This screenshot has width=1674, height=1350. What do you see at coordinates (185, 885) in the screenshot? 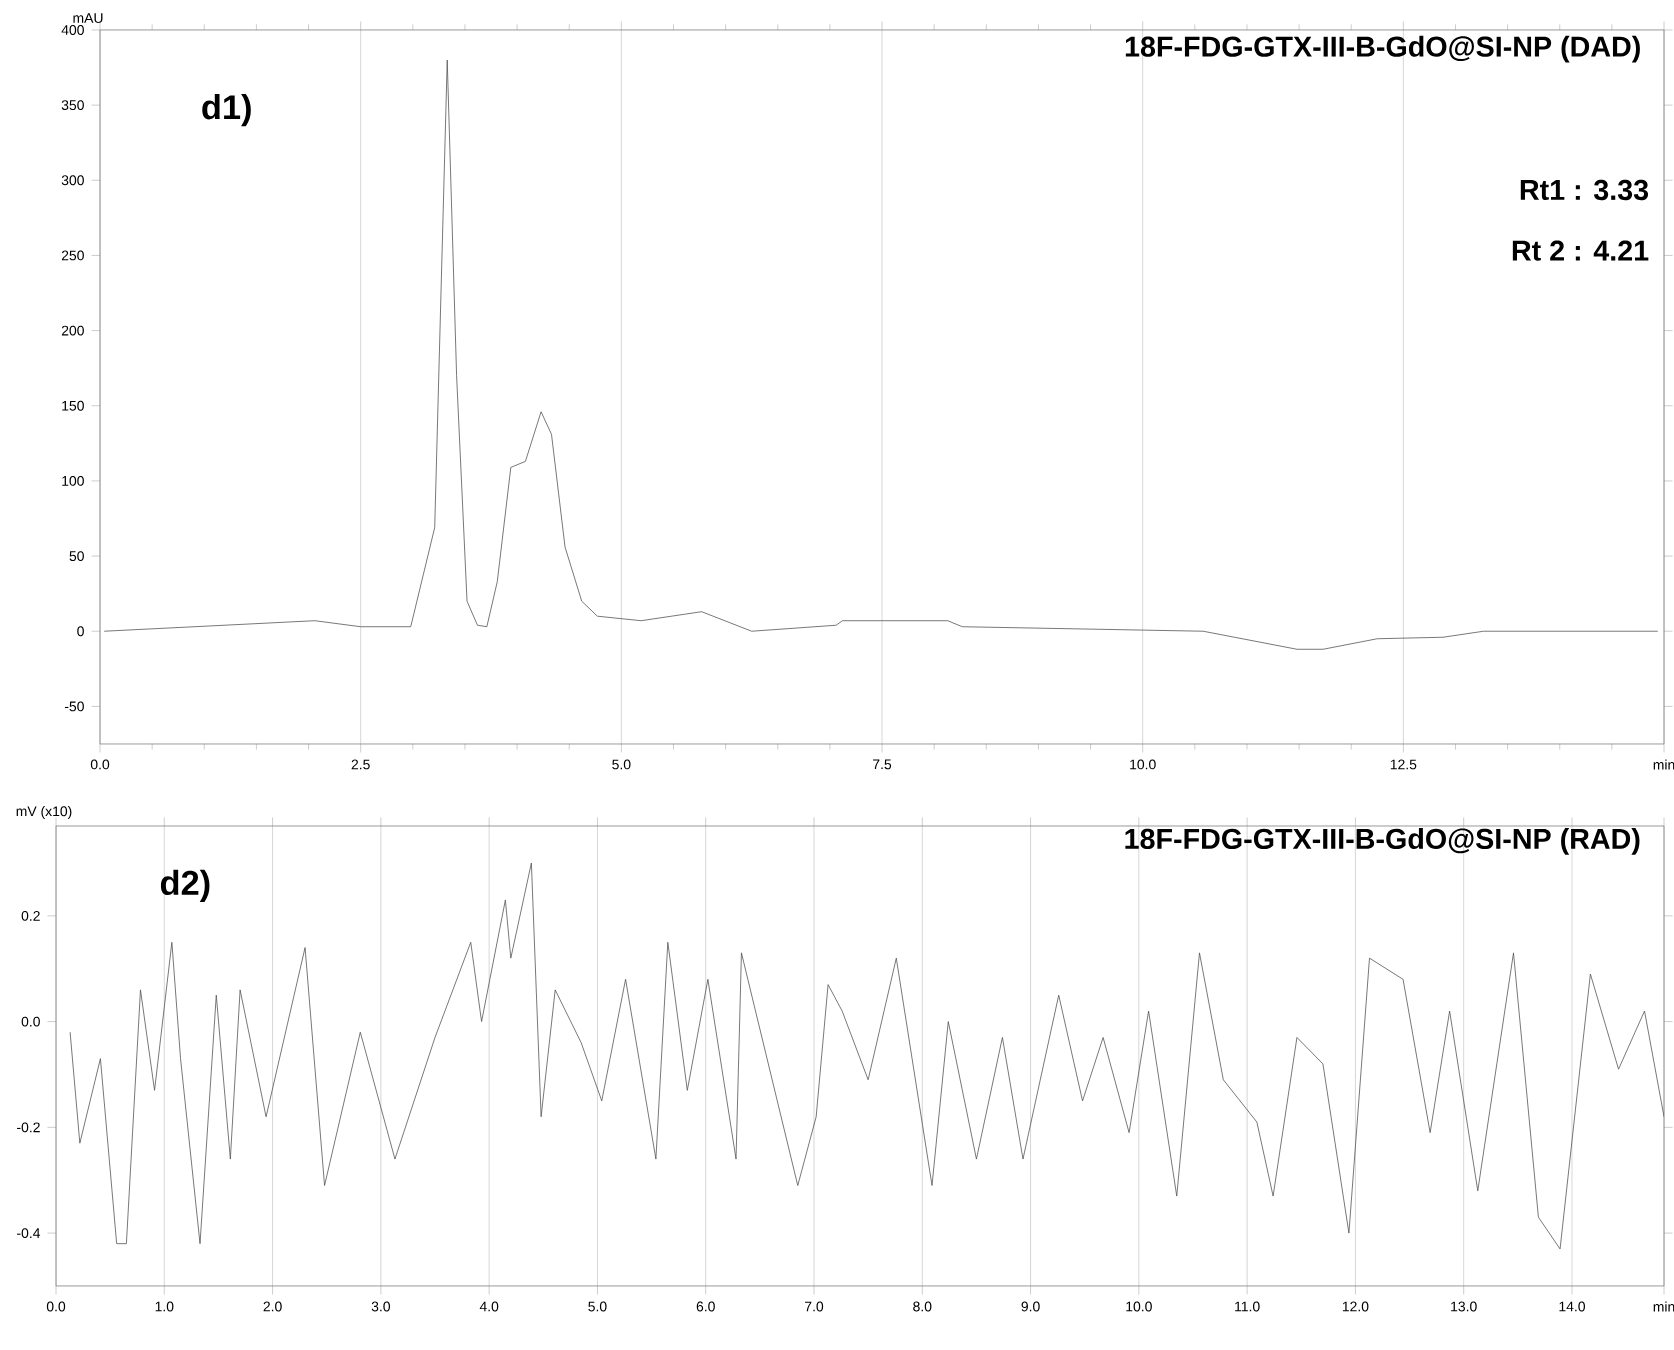
I see `annotation: d2)` at bounding box center [185, 885].